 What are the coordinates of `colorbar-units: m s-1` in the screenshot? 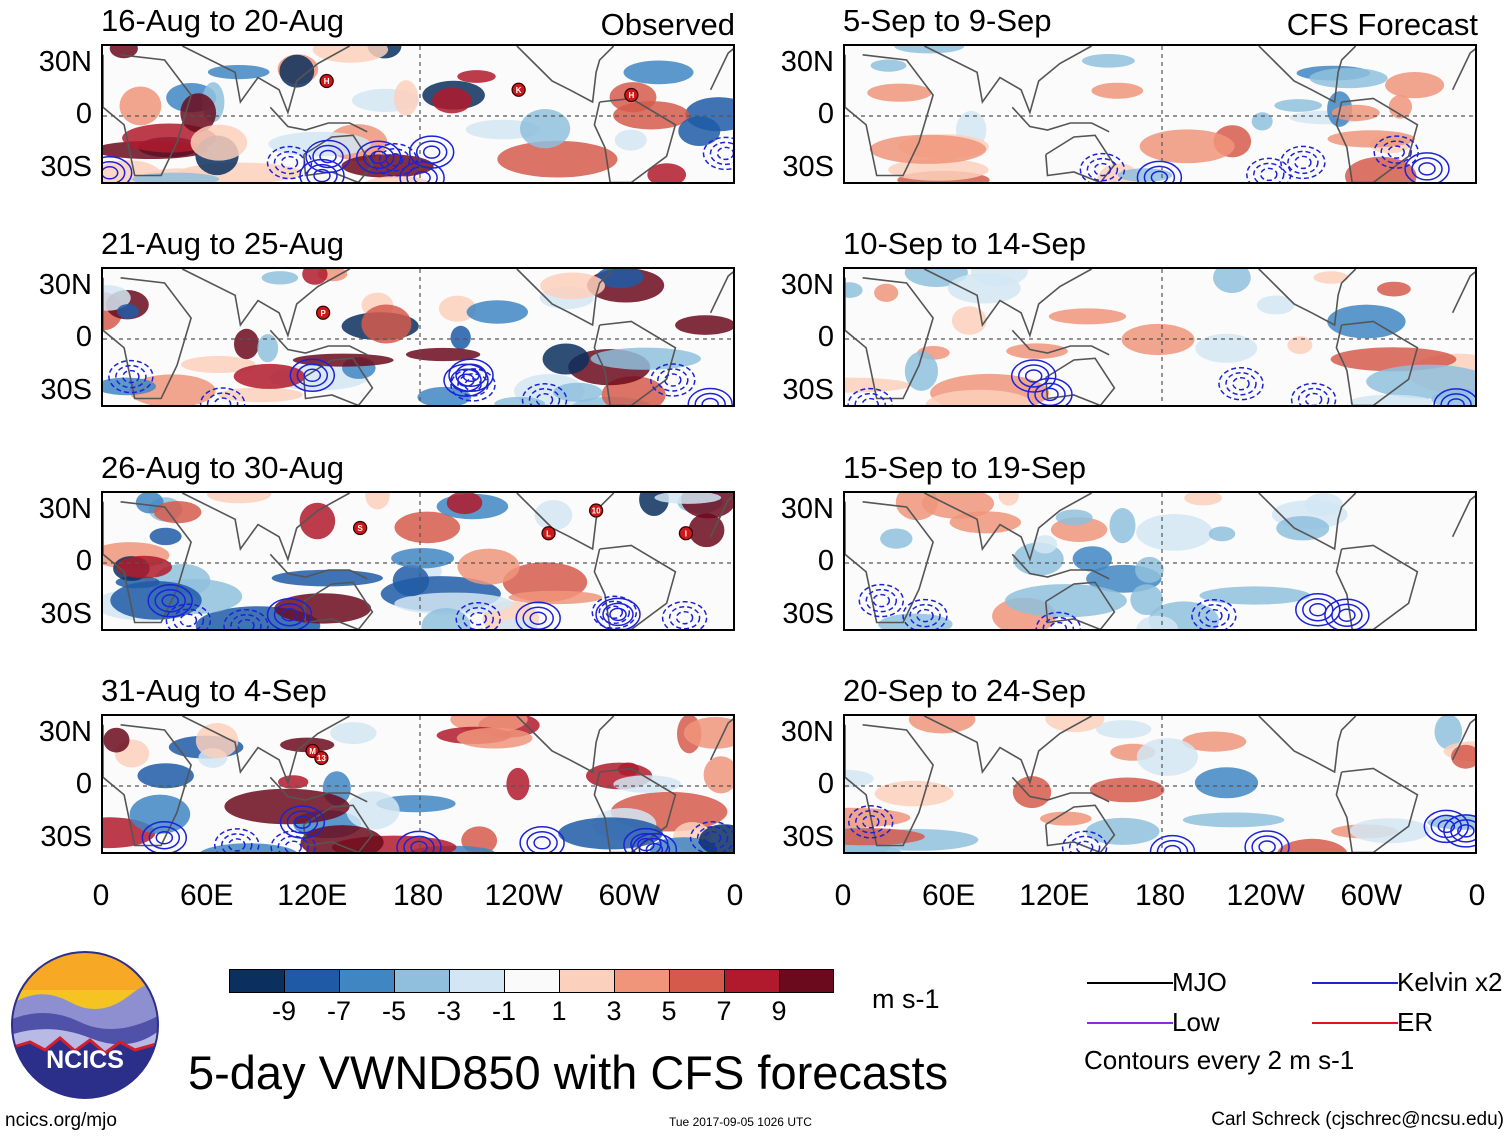 It's located at (906, 999).